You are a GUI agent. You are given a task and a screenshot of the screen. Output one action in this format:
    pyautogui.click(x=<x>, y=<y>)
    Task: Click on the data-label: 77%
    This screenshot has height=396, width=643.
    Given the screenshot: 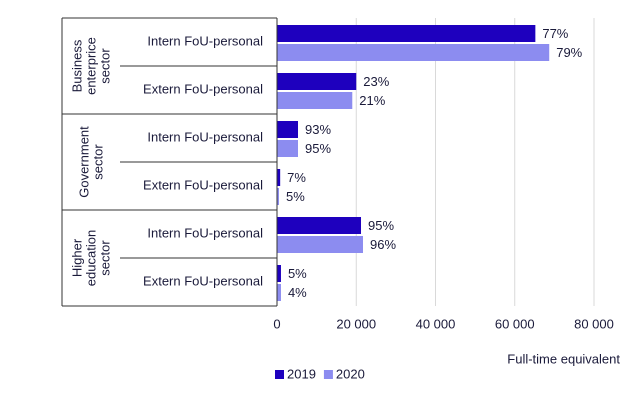 What is the action you would take?
    pyautogui.click(x=555, y=33)
    